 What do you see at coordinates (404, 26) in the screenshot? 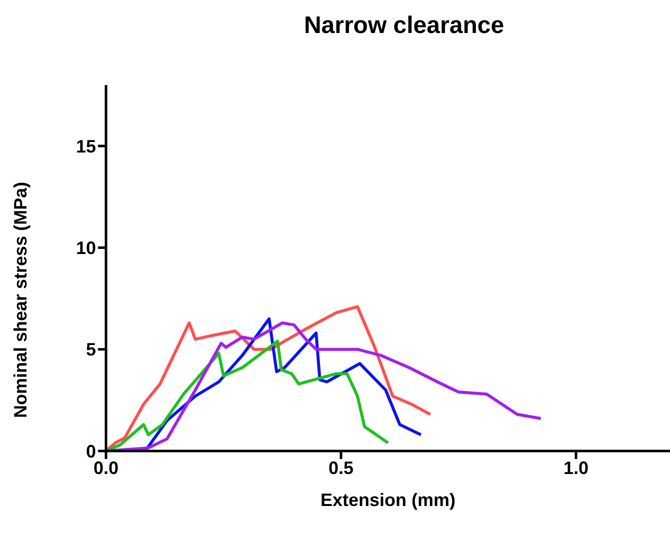
I see `chart-title: Narrow clearance` at bounding box center [404, 26].